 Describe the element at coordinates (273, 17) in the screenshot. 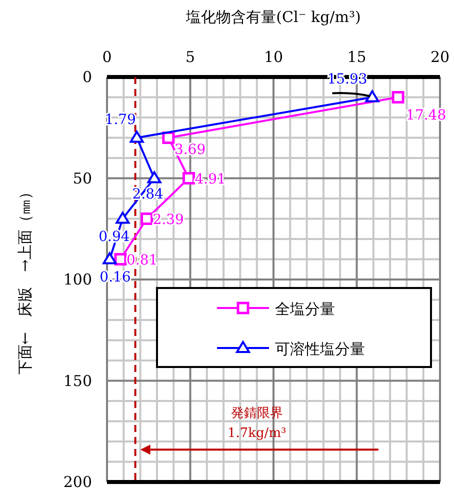

I see `x-axis-title: 塩化物含有量(Cl⁻ kg/m³)` at that location.